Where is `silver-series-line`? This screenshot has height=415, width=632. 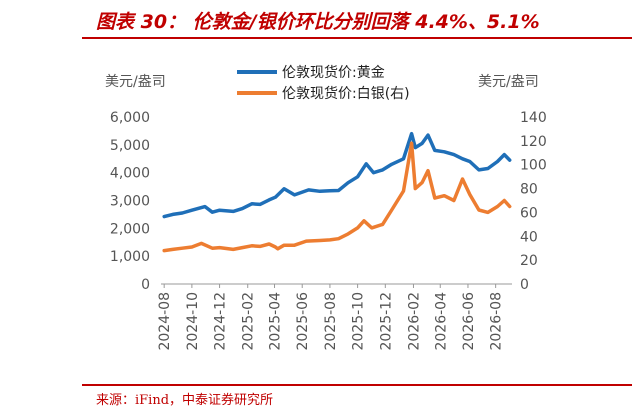
silver-series-line is located at coordinates (337, 197).